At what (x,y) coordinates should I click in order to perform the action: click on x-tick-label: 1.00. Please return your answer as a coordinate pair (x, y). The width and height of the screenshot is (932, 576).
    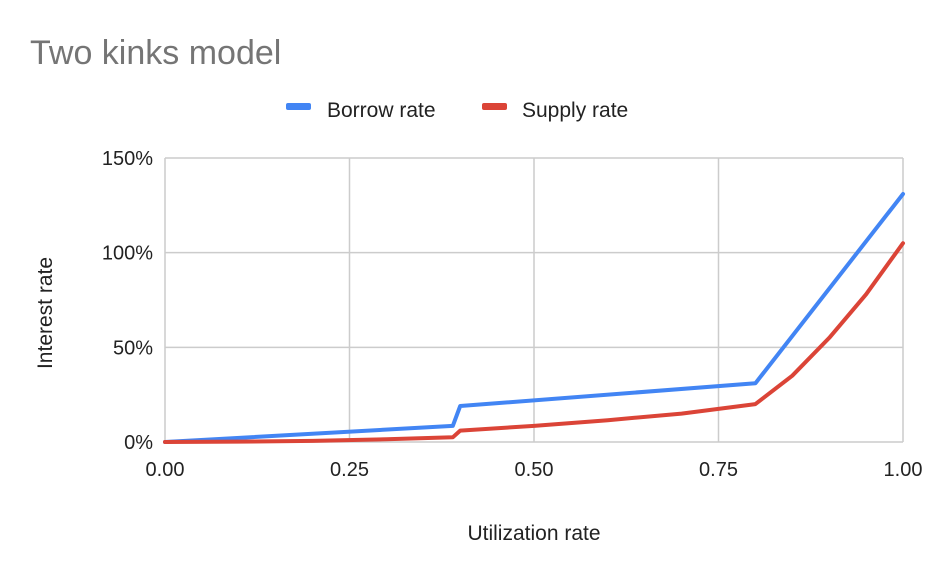
    Looking at the image, I should click on (903, 470).